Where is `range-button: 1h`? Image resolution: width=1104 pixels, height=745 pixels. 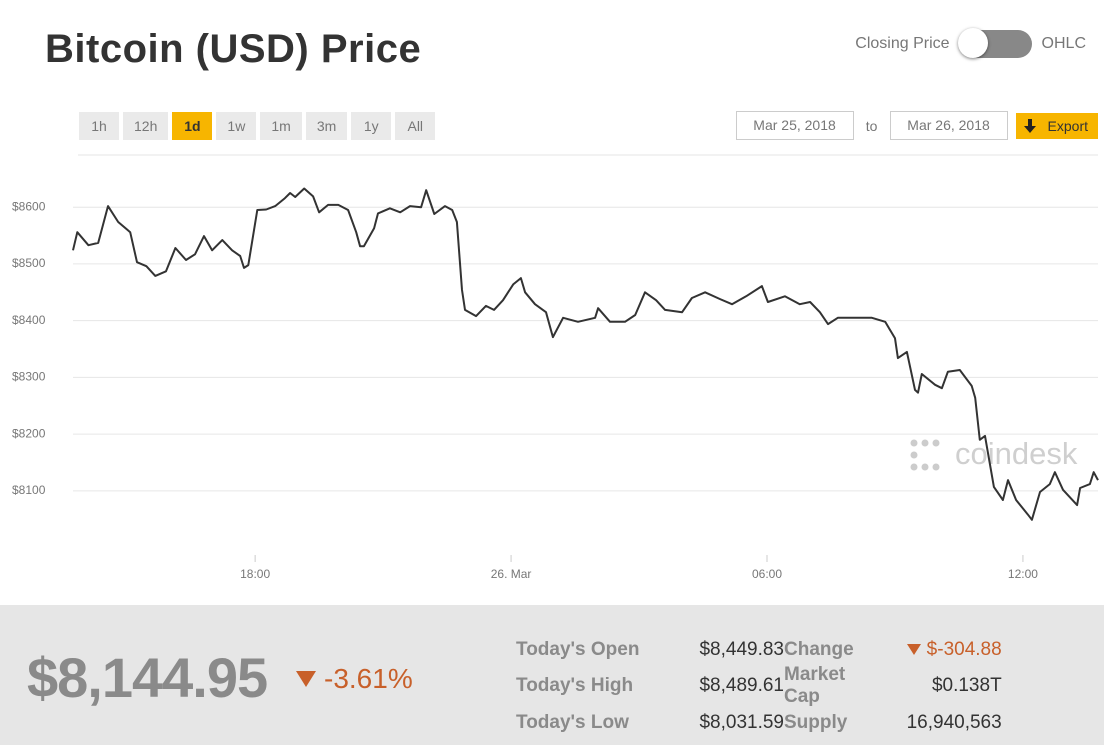
range-button: 1h is located at coordinates (99, 126).